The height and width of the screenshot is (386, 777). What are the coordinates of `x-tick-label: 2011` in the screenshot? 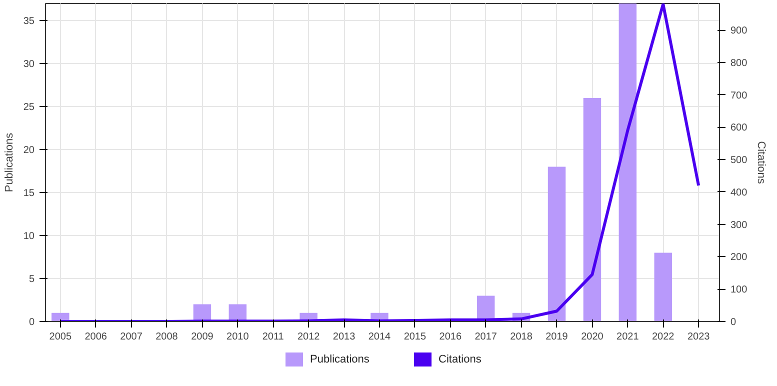 It's located at (273, 337).